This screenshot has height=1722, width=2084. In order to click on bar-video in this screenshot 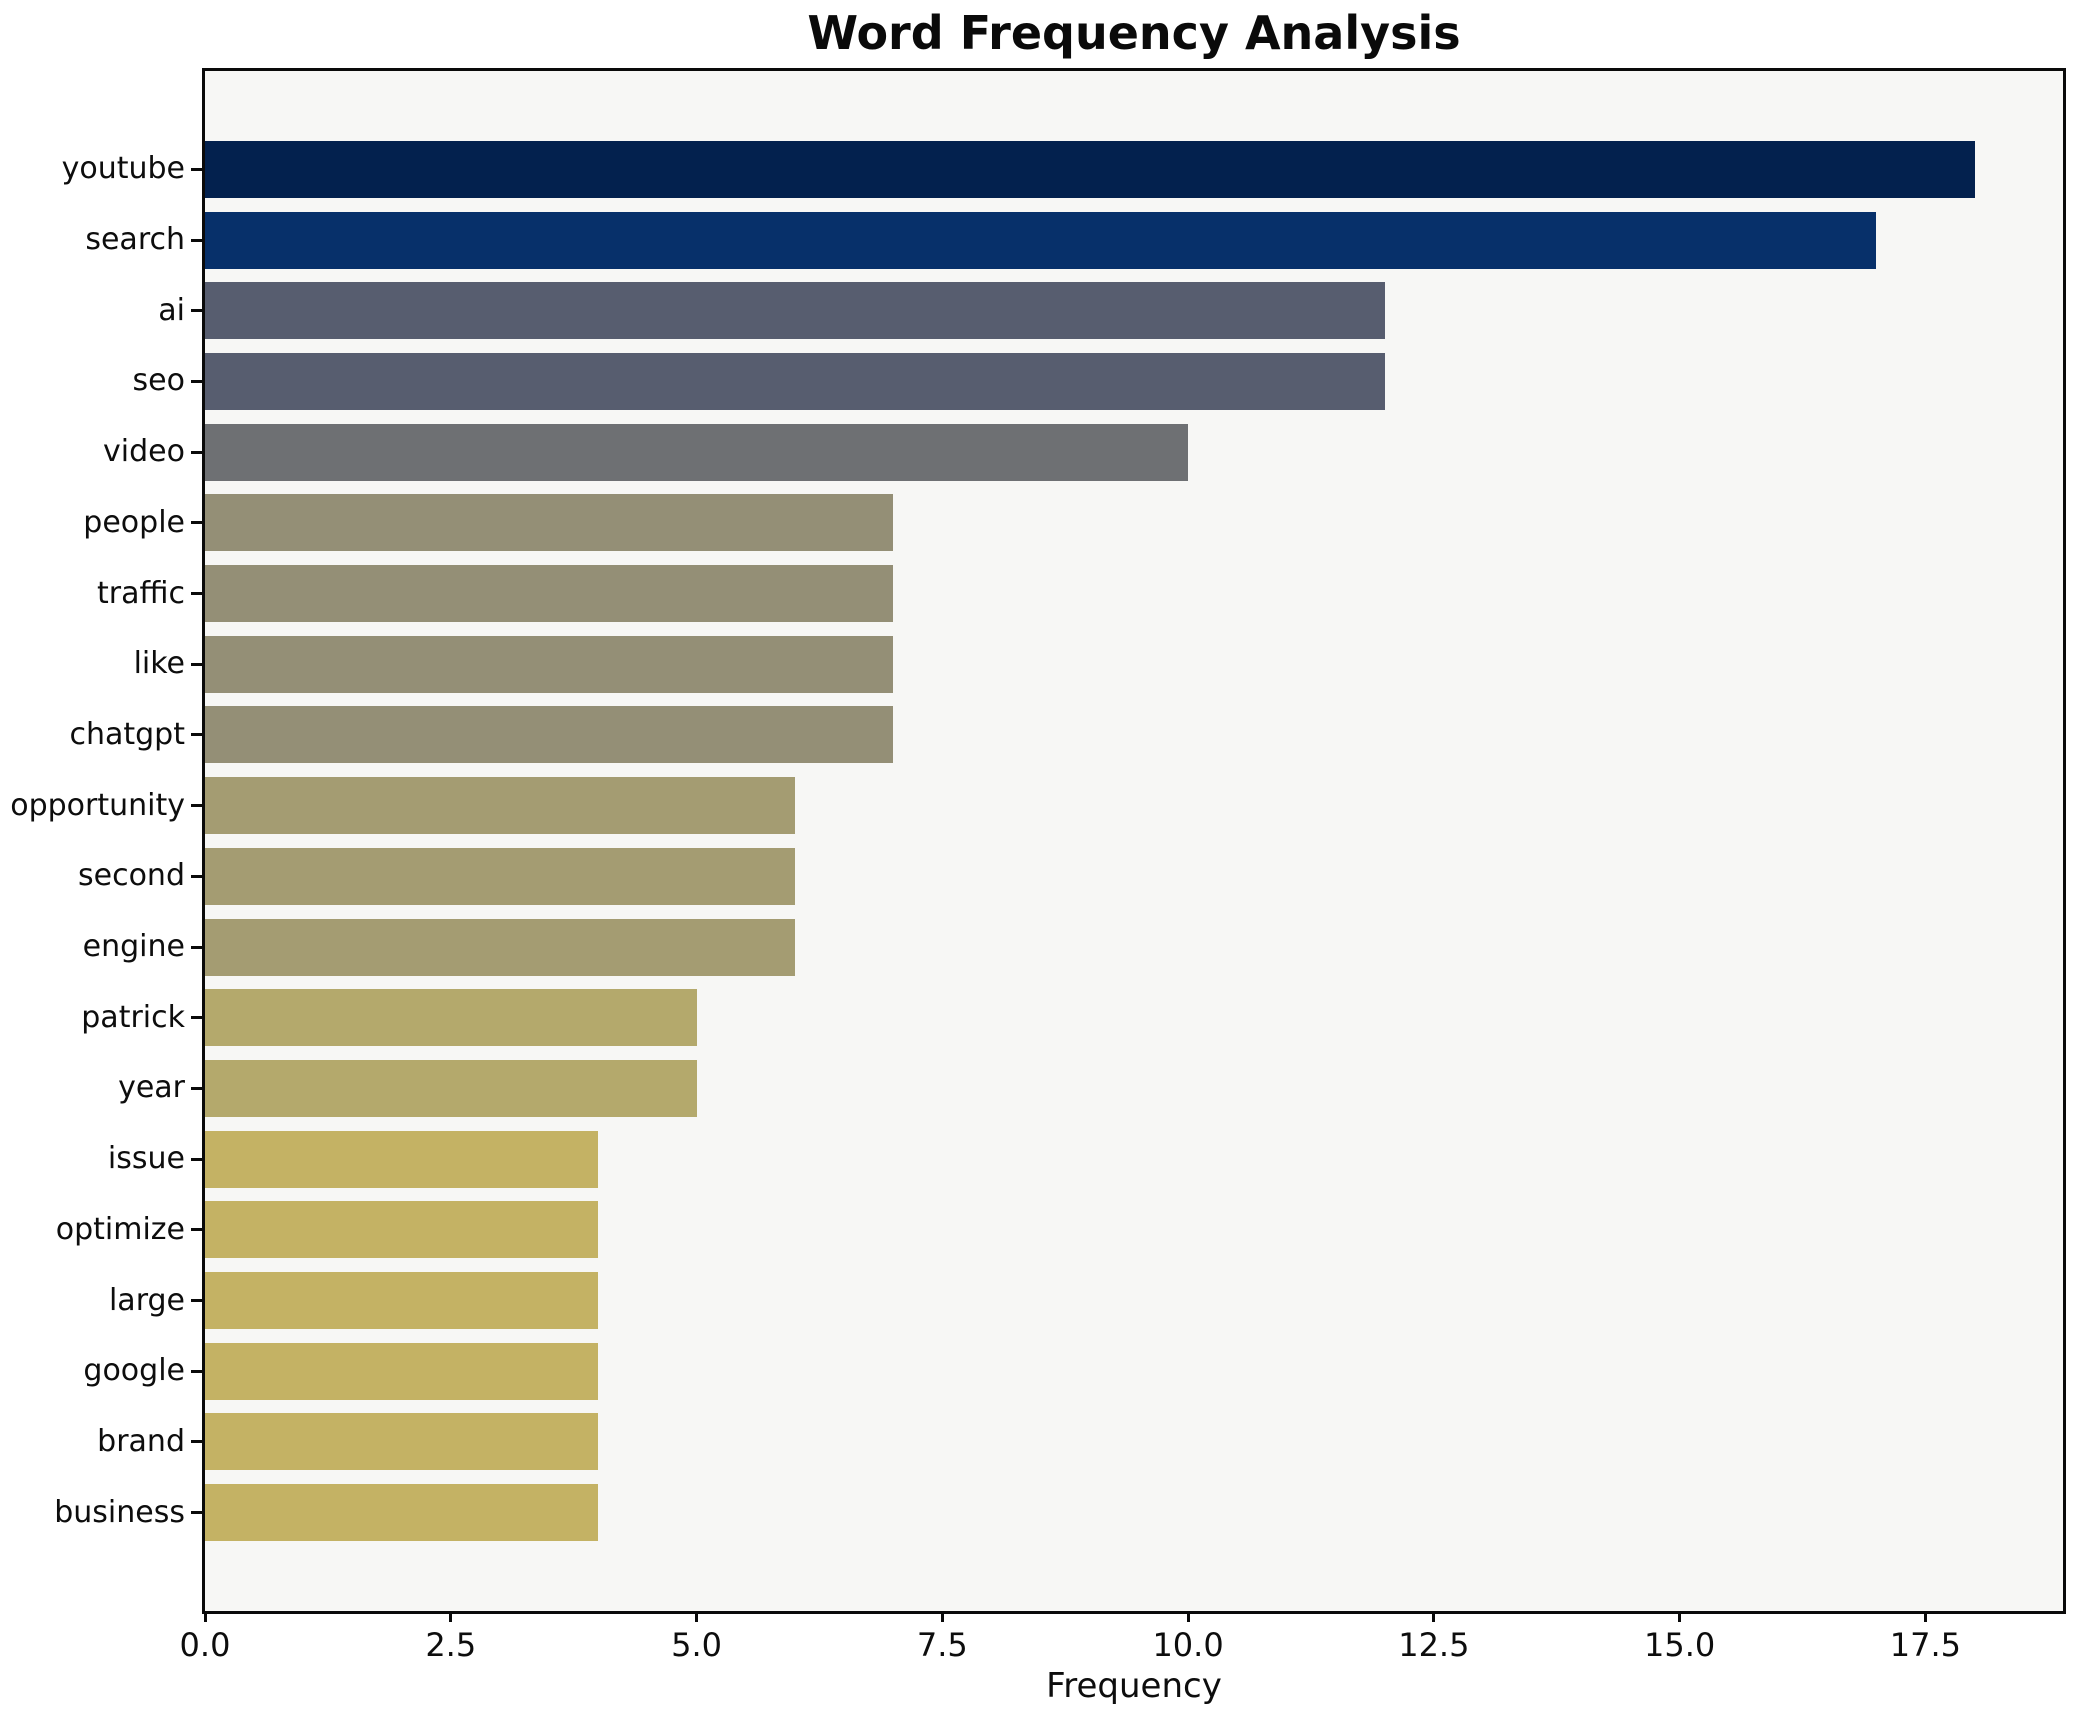, I will do `click(697, 452)`.